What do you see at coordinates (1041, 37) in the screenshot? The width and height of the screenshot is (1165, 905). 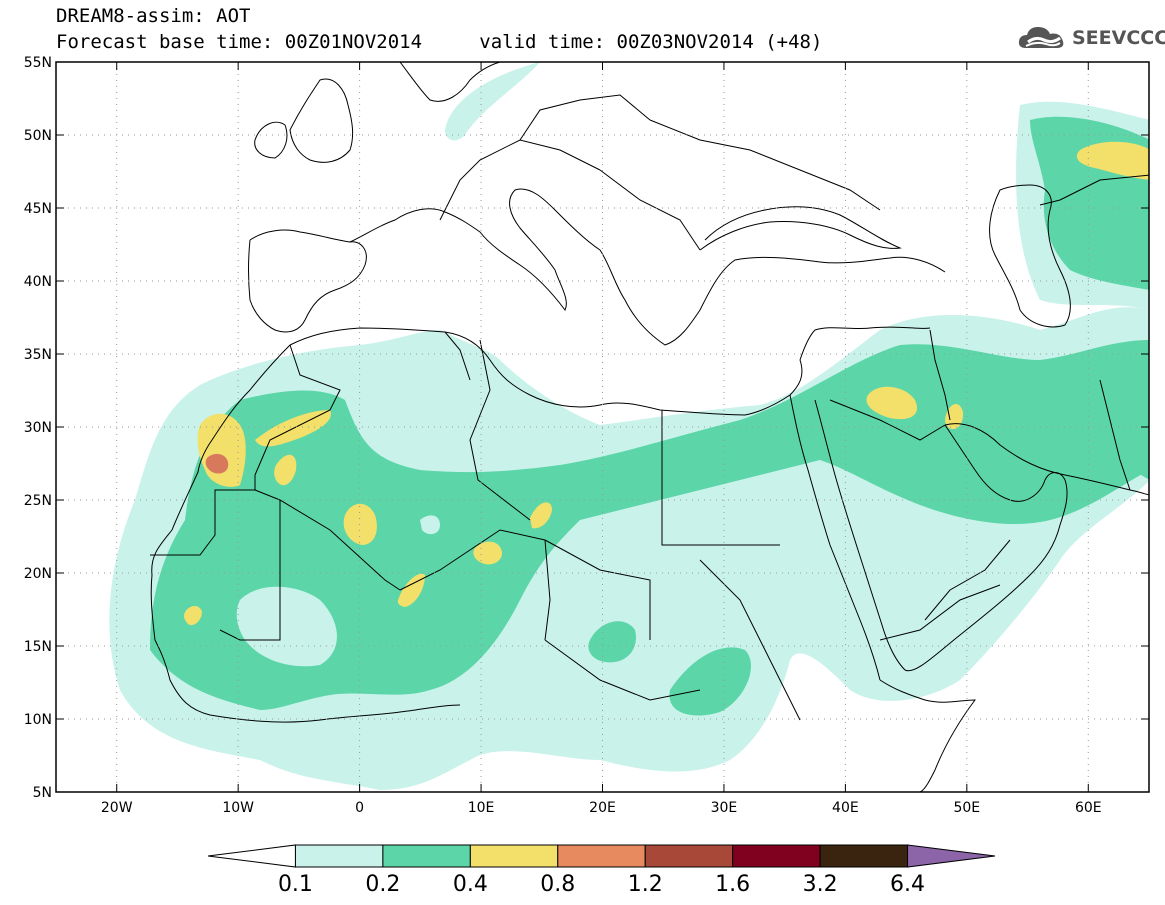 I see `cloud-icon` at bounding box center [1041, 37].